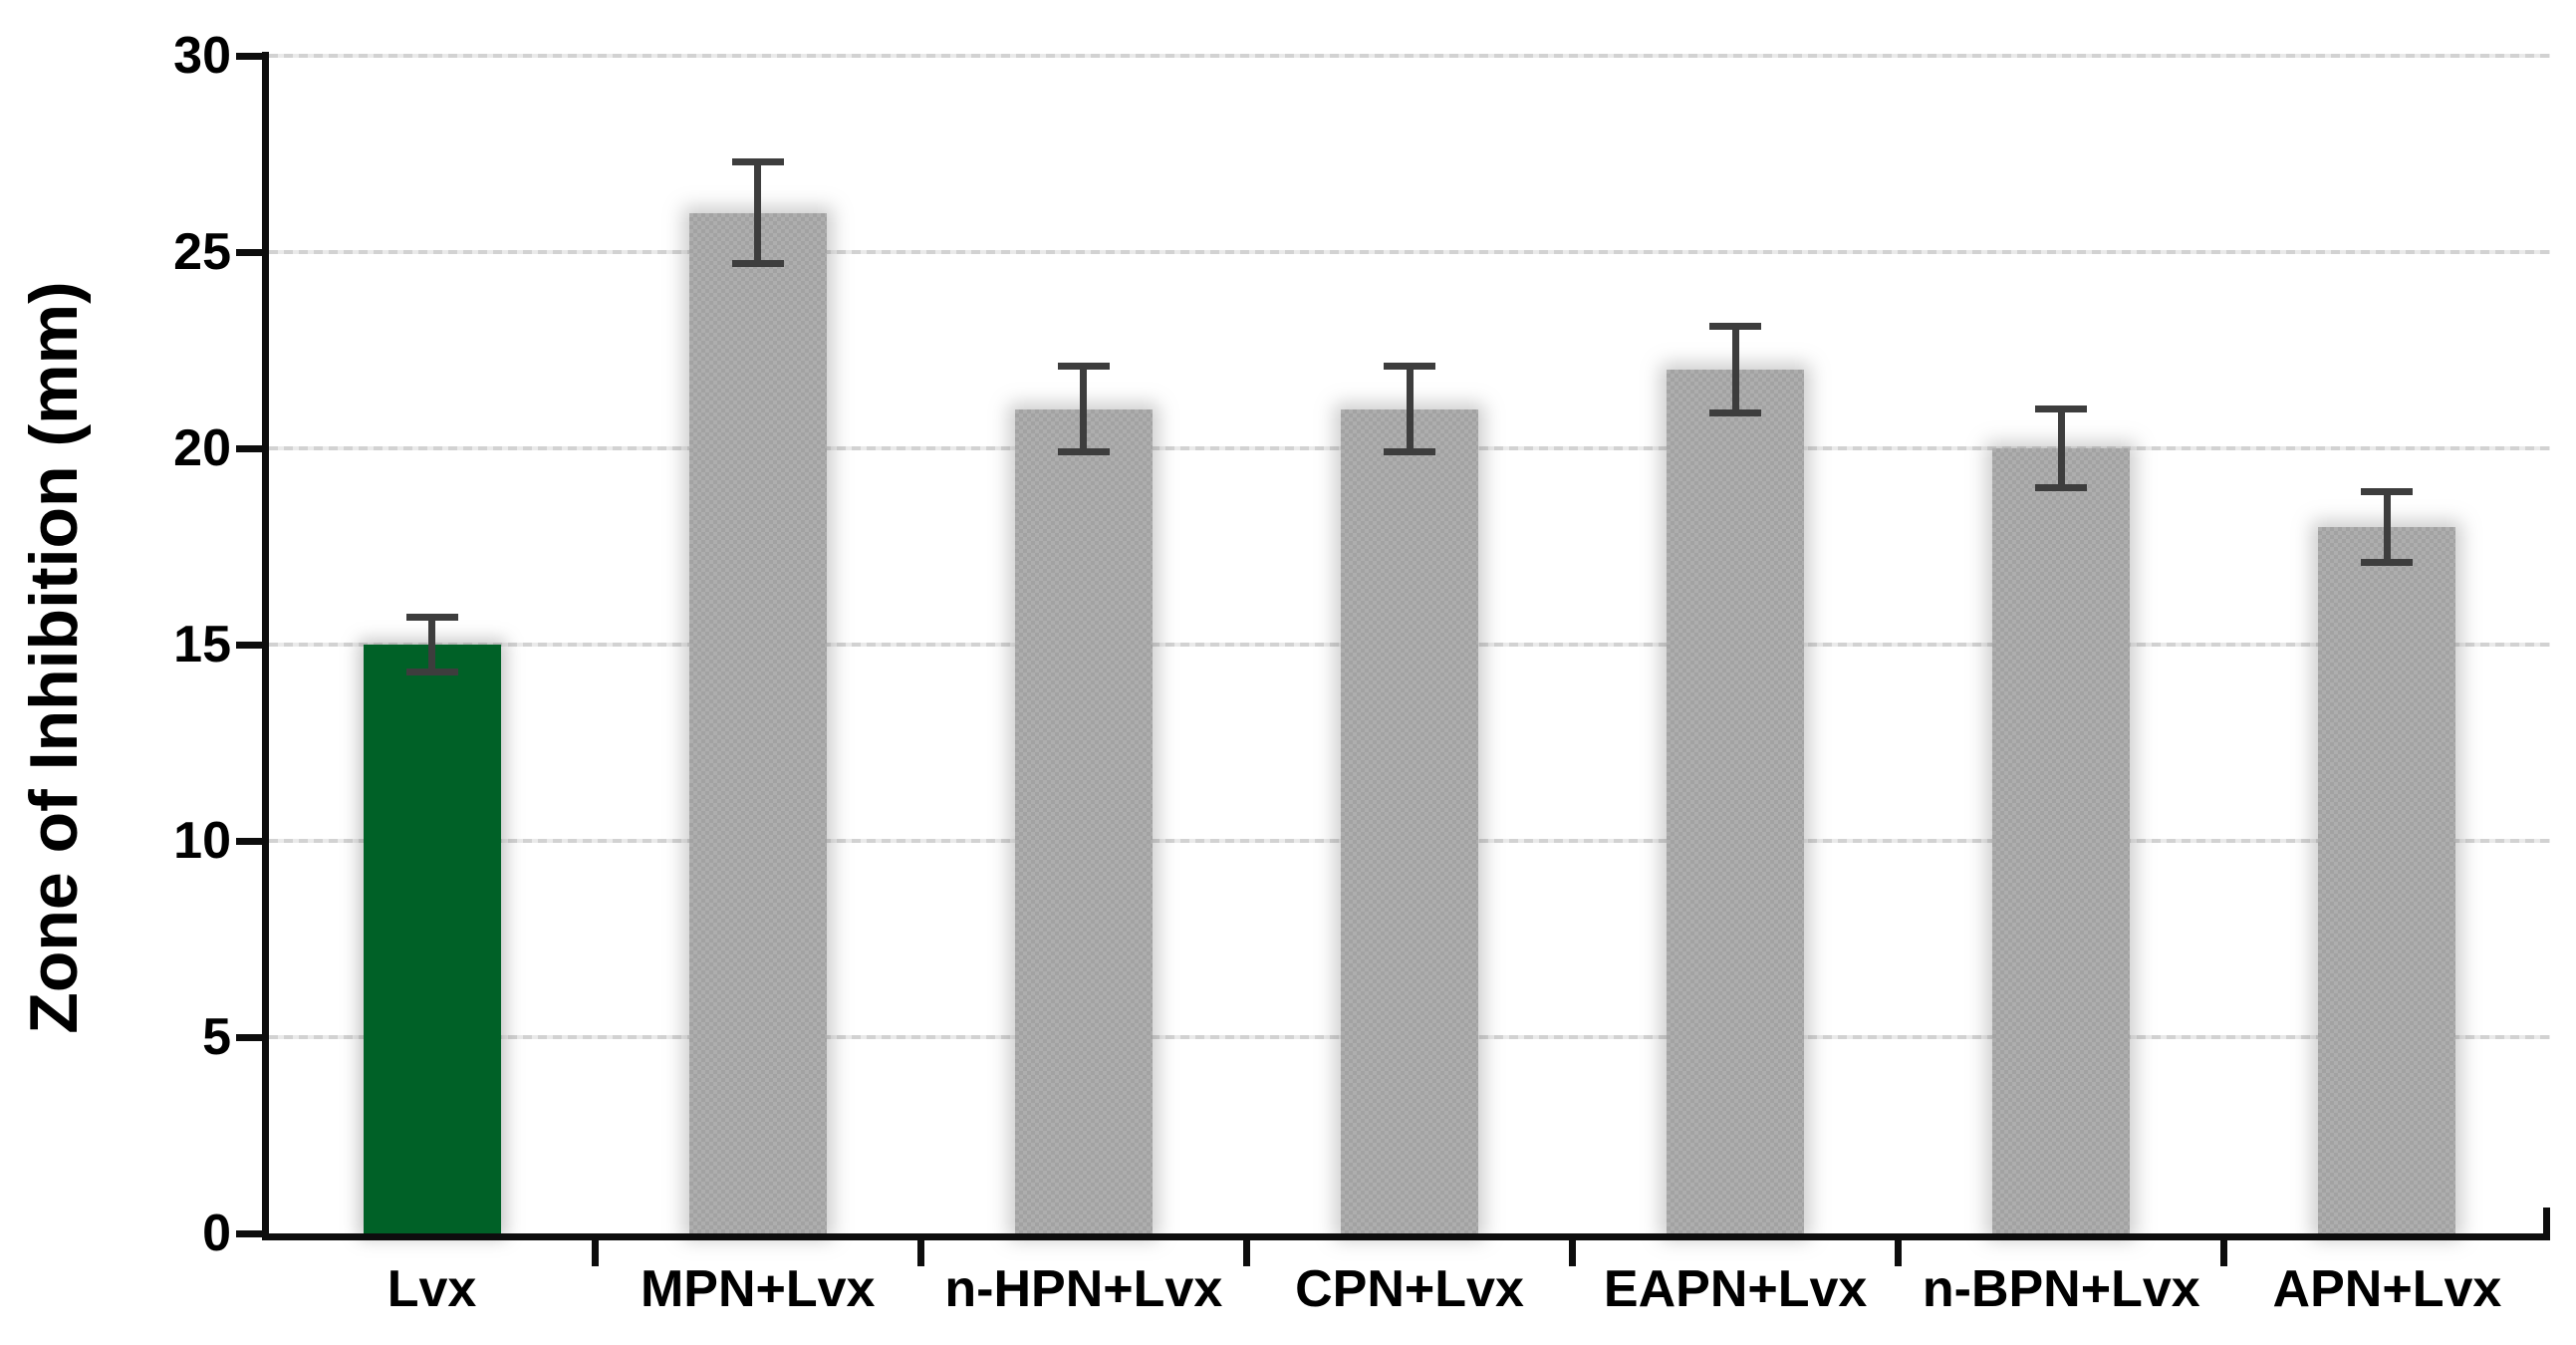 The image size is (2576, 1345). What do you see at coordinates (202, 448) in the screenshot?
I see `y-tick-label-20: 20` at bounding box center [202, 448].